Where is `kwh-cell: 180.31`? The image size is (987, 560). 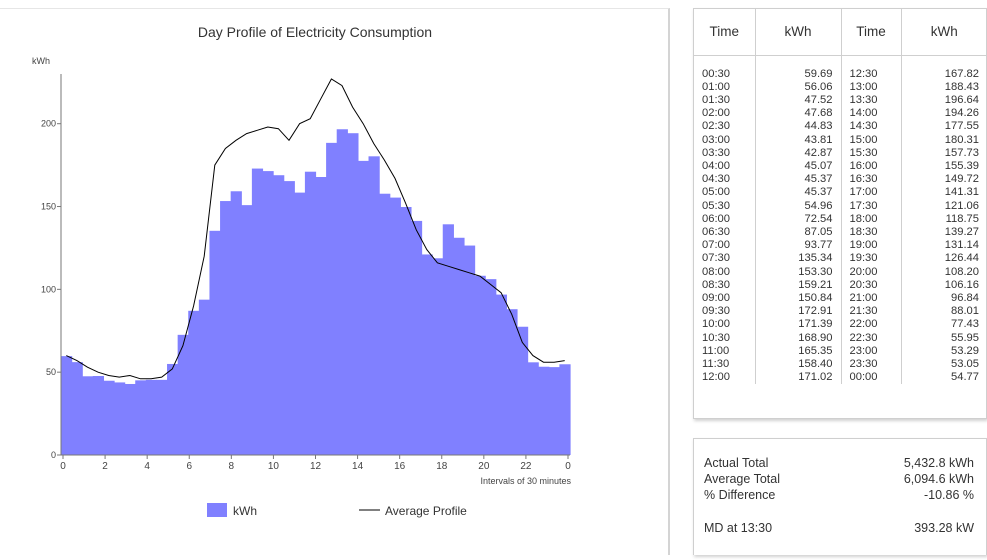
kwh-cell: 180.31 is located at coordinates (943, 140).